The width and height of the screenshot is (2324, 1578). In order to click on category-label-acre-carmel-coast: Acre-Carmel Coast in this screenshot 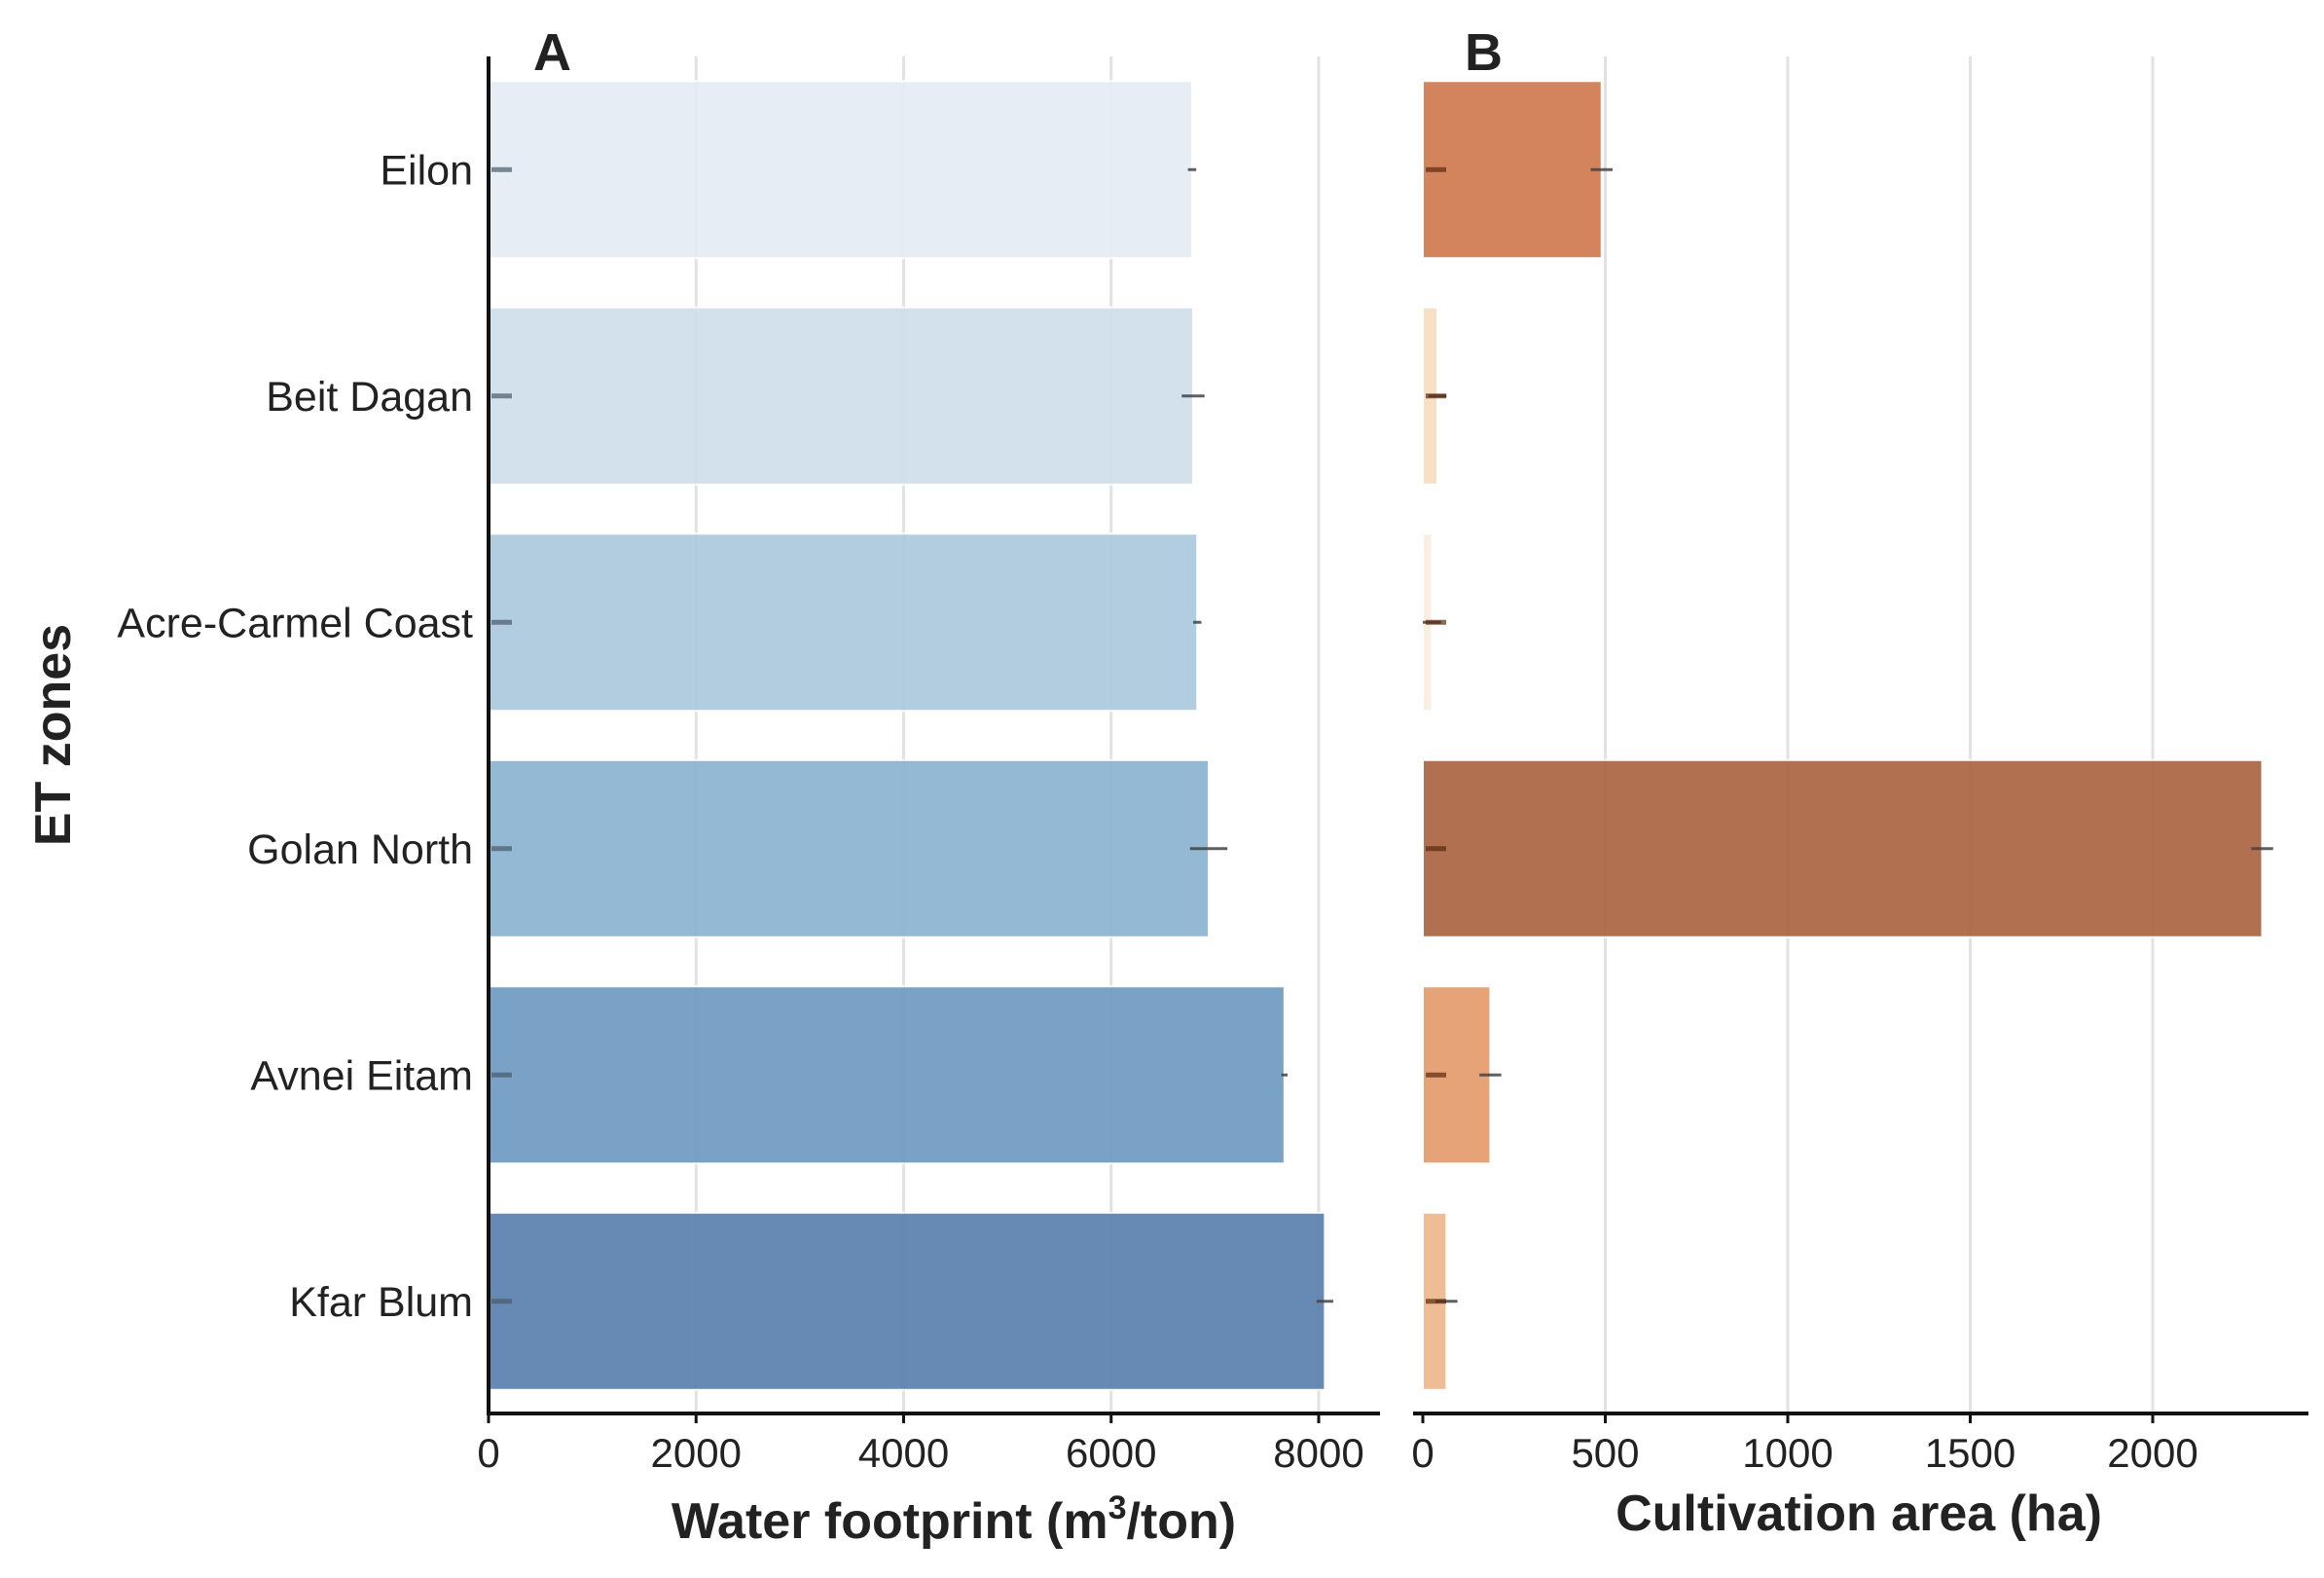, I will do `click(295, 623)`.